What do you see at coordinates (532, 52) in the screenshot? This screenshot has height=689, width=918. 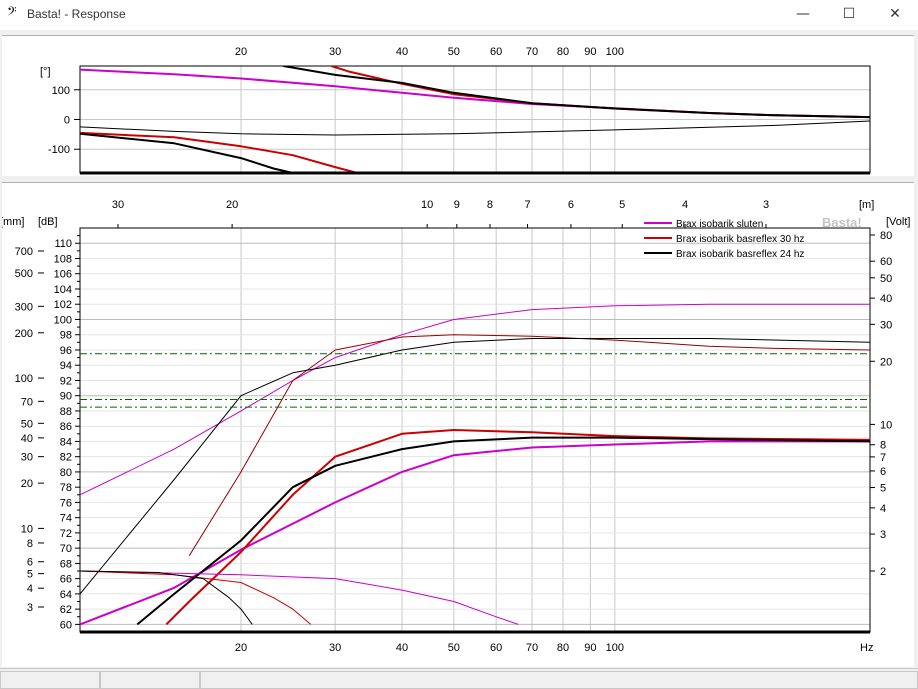 I see `phase-x-tick-label: 70` at bounding box center [532, 52].